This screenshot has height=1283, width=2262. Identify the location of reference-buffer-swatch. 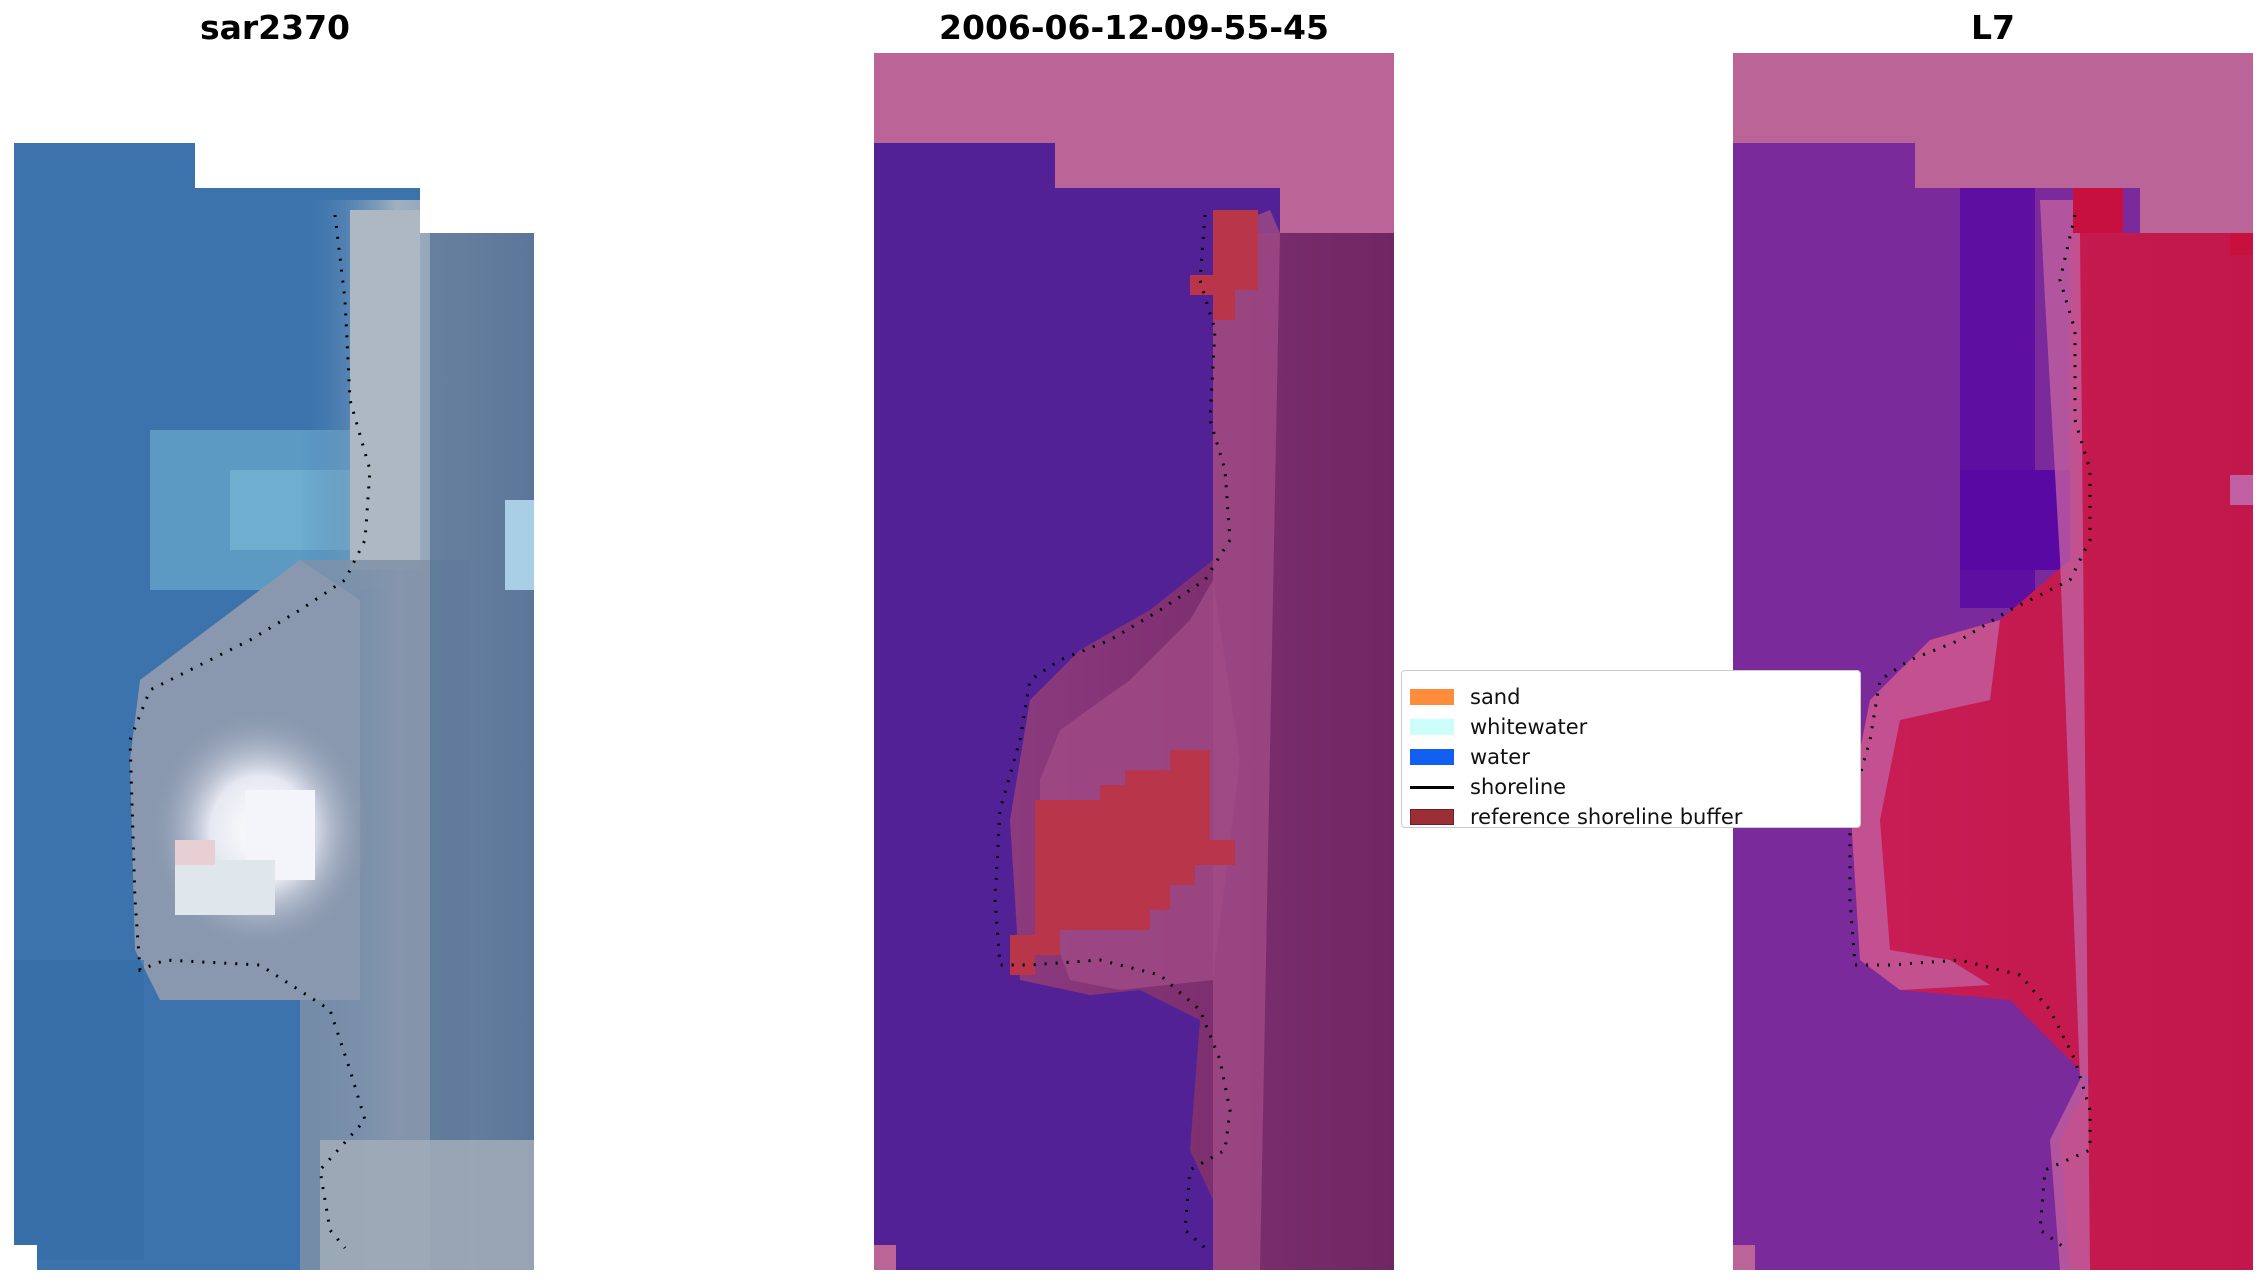
(1432, 817).